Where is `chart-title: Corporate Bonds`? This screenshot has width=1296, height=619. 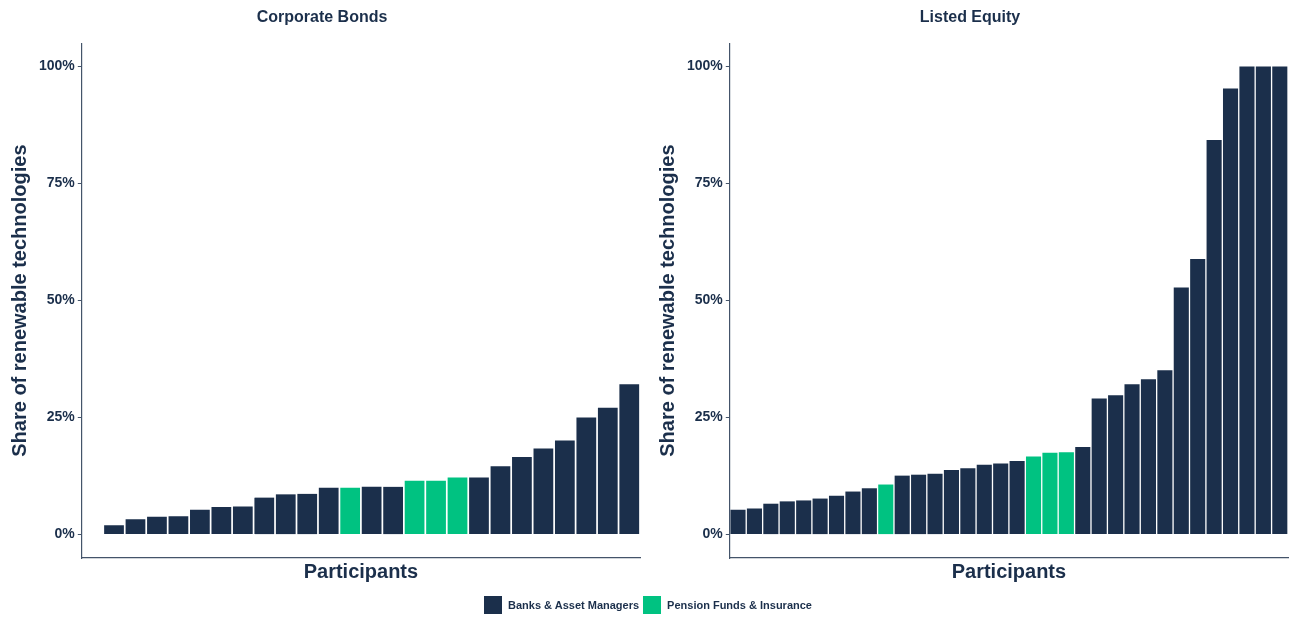
chart-title: Corporate Bonds is located at coordinates (322, 17).